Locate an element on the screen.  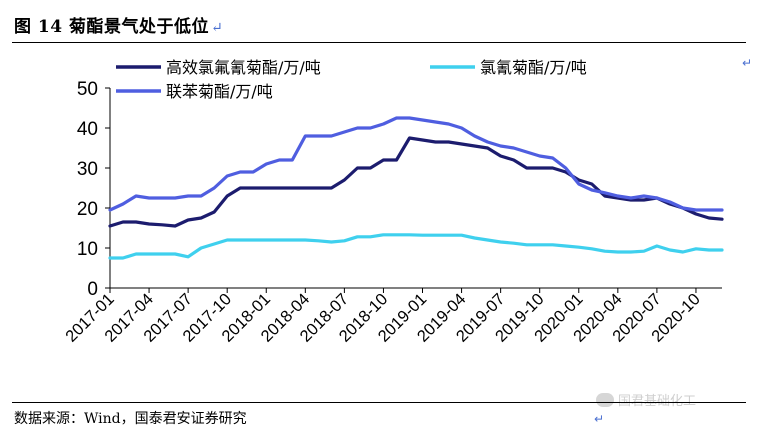
figure-title: 图 14 菊酯景气处于低位 ↵ is located at coordinates (118, 24).